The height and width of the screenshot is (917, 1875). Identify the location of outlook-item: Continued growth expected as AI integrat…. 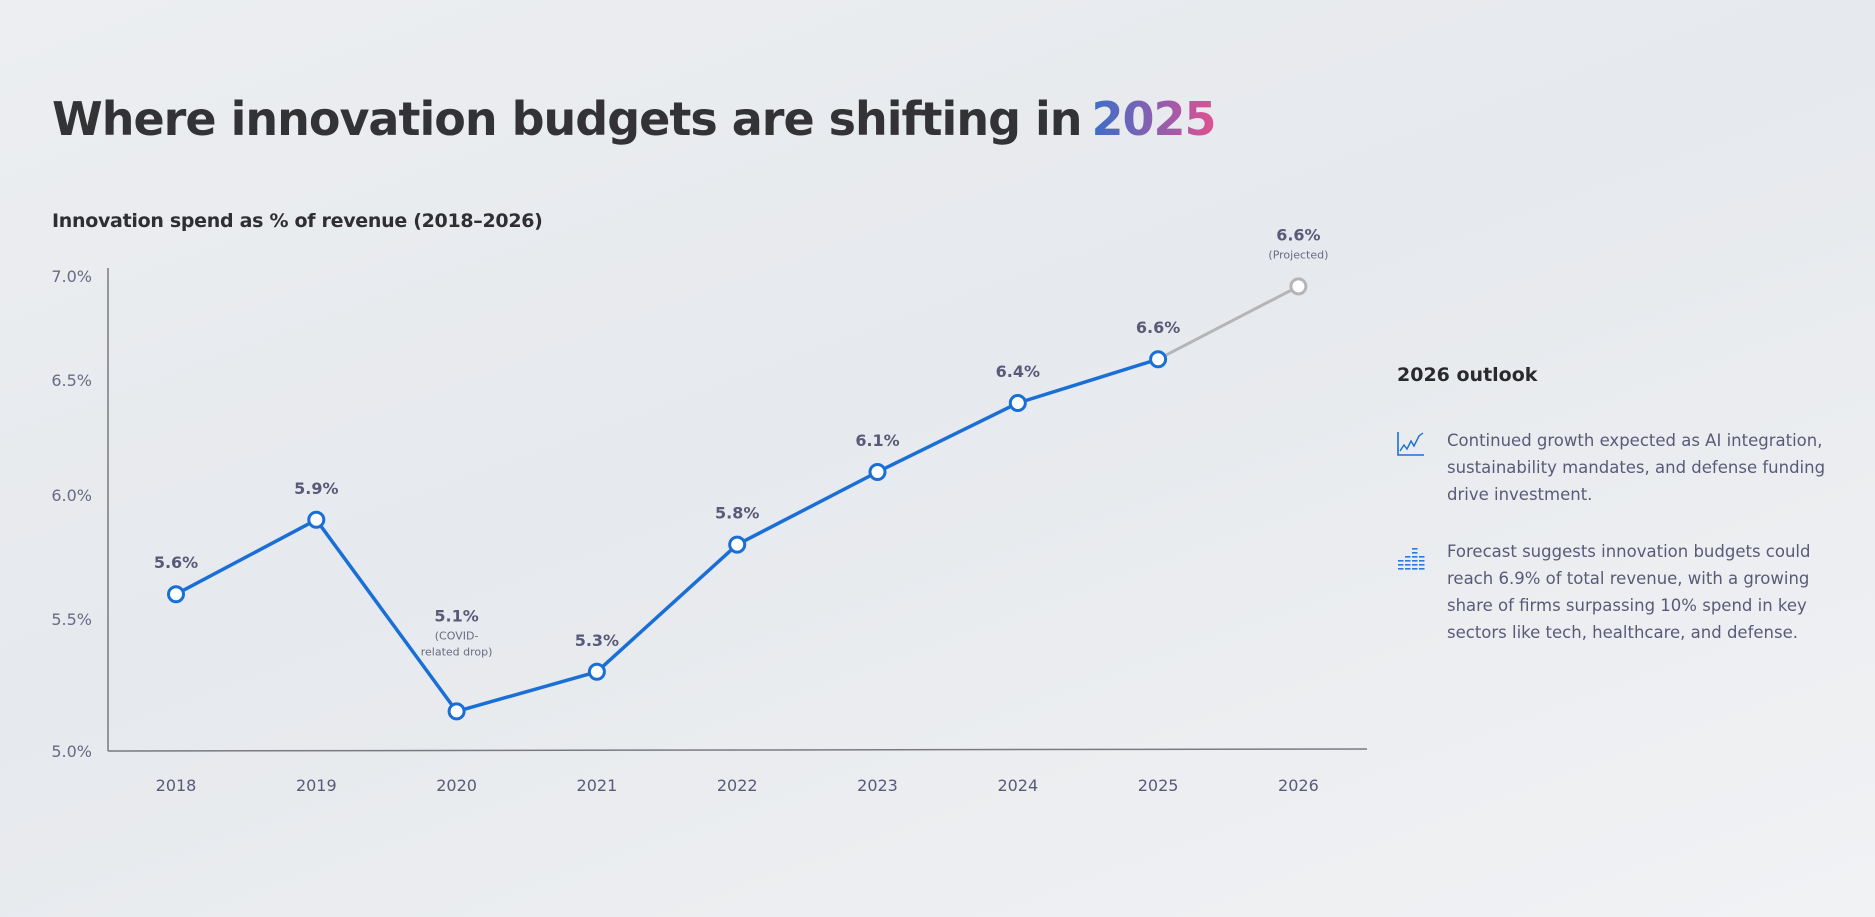
(1617, 467).